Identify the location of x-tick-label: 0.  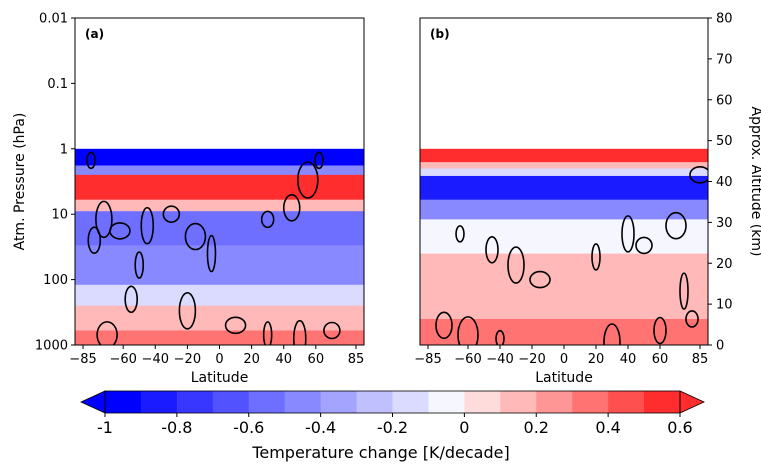
(219, 359).